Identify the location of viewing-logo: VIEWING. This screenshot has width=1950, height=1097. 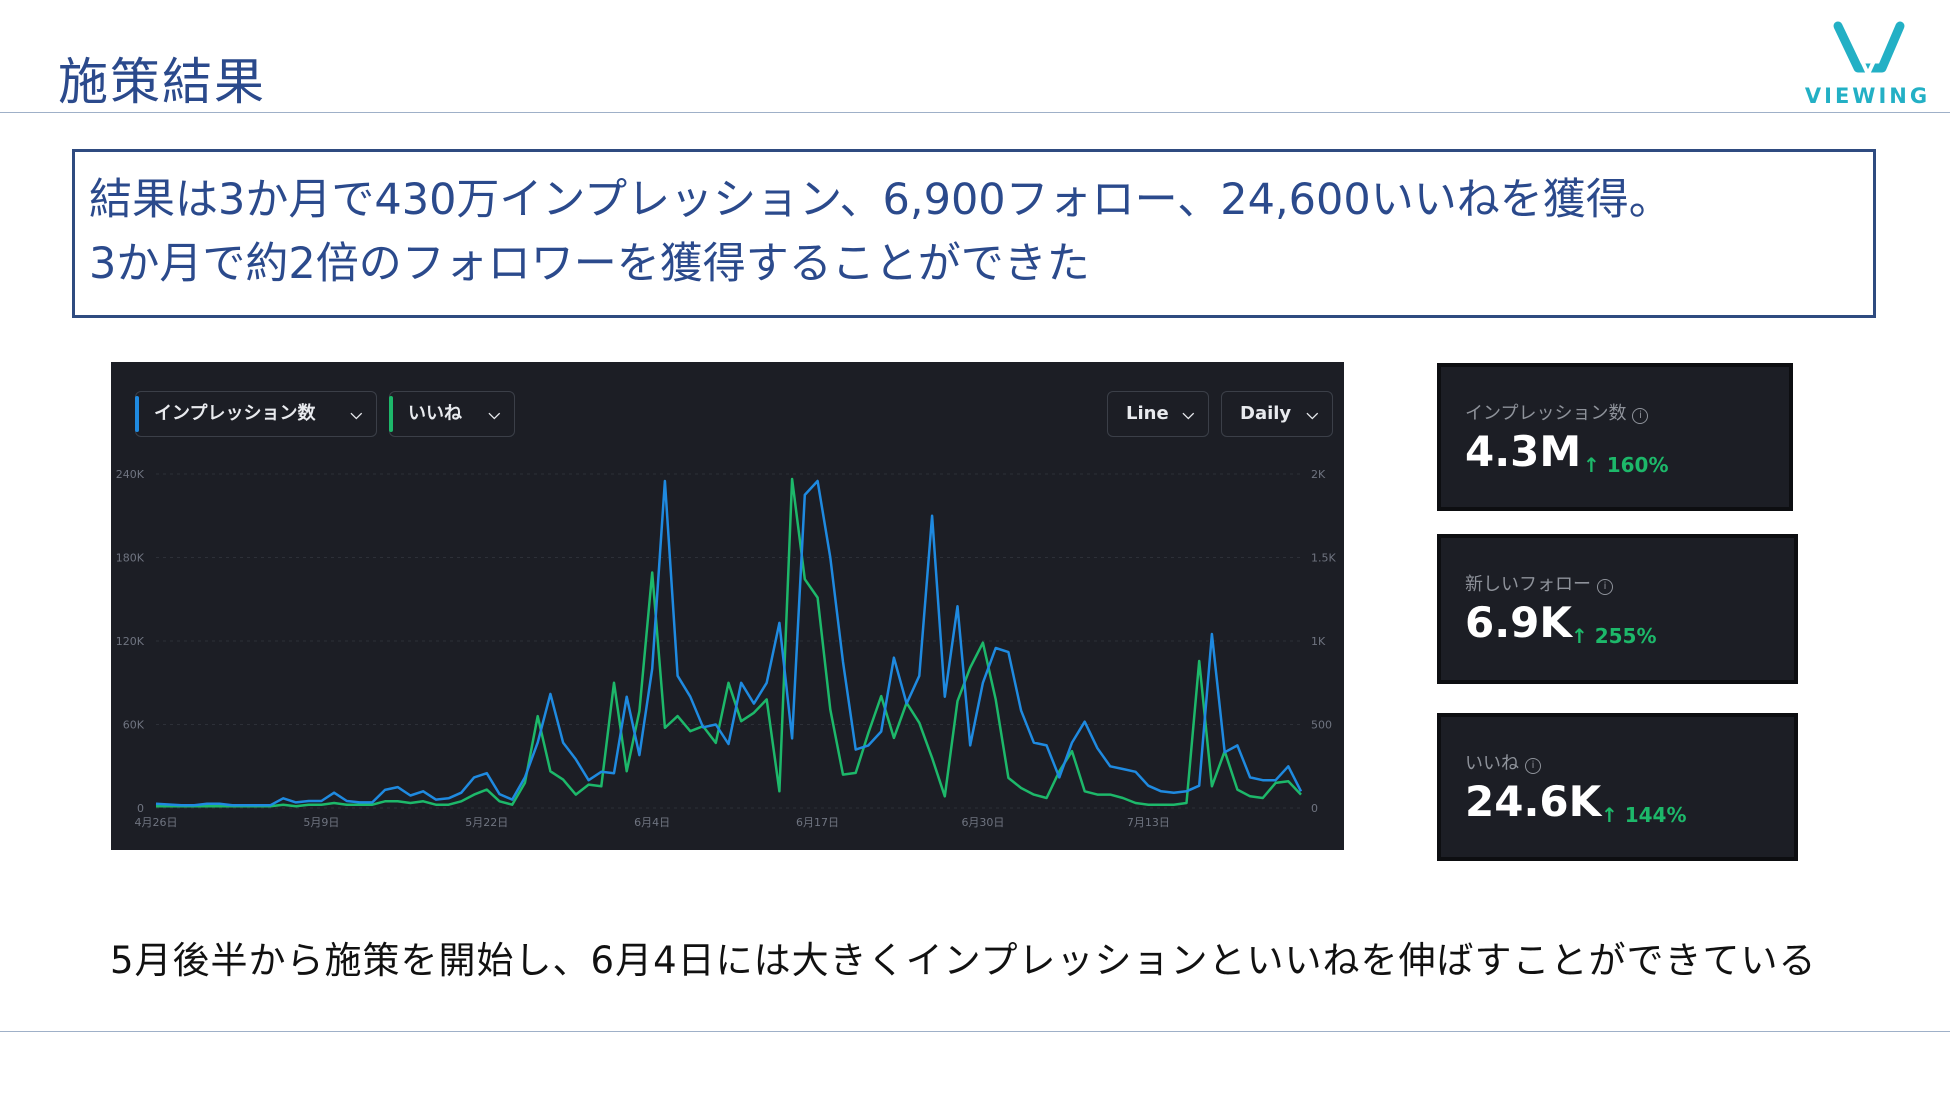
(1867, 64).